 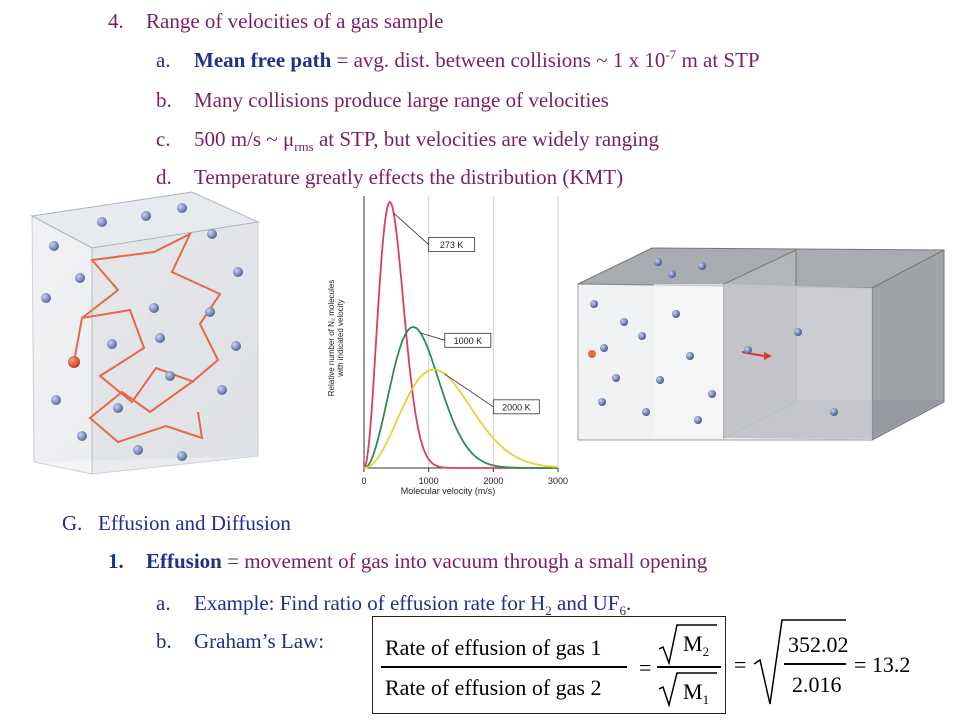 What do you see at coordinates (164, 100) in the screenshot?
I see `item-b-letter: b.` at bounding box center [164, 100].